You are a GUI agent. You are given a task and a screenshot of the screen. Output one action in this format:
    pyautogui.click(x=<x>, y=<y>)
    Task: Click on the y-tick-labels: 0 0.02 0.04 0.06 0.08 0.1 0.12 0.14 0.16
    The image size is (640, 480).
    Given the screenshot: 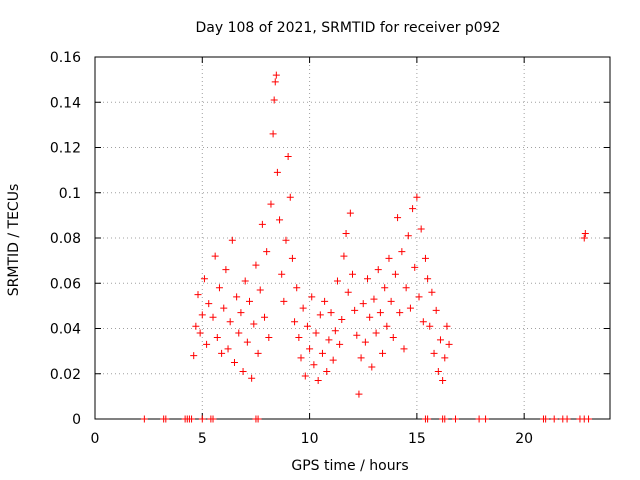 What is the action you would take?
    pyautogui.click(x=65, y=239)
    